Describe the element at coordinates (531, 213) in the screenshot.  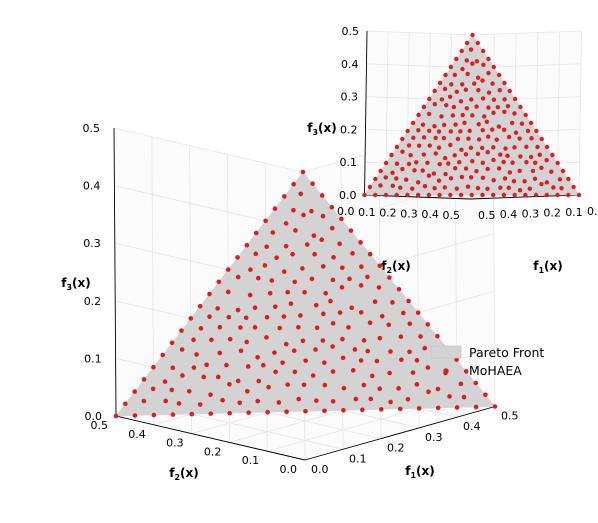
I see `inset-x-tick-label: 0.3` at that location.